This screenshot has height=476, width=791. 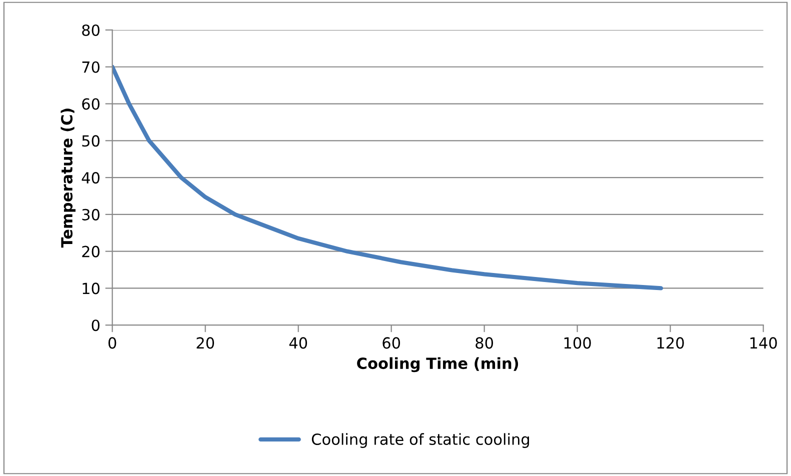 I want to click on x-tick-label: 0, so click(x=112, y=343).